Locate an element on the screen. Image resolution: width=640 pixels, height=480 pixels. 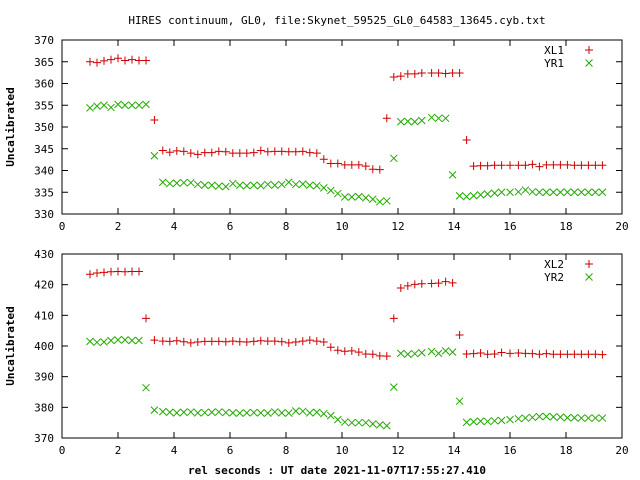
y-tick-label: 370 is located at coordinates (44, 438).